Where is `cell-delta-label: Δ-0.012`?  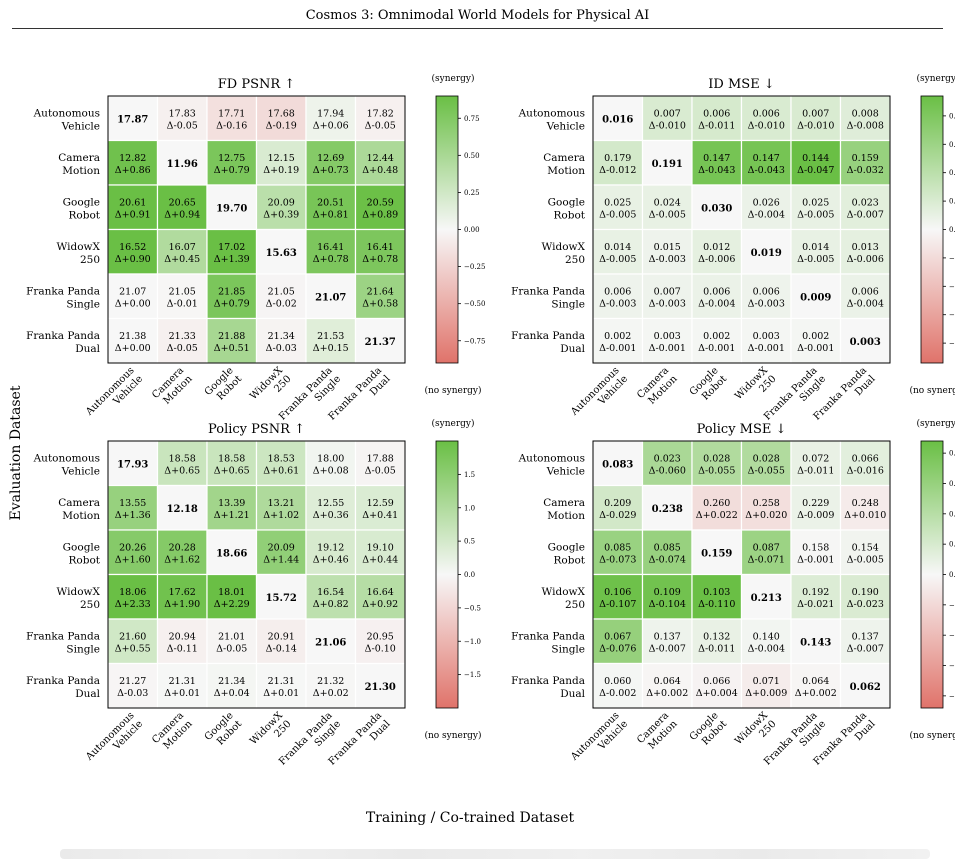
cell-delta-label: Δ-0.012 is located at coordinates (617, 170).